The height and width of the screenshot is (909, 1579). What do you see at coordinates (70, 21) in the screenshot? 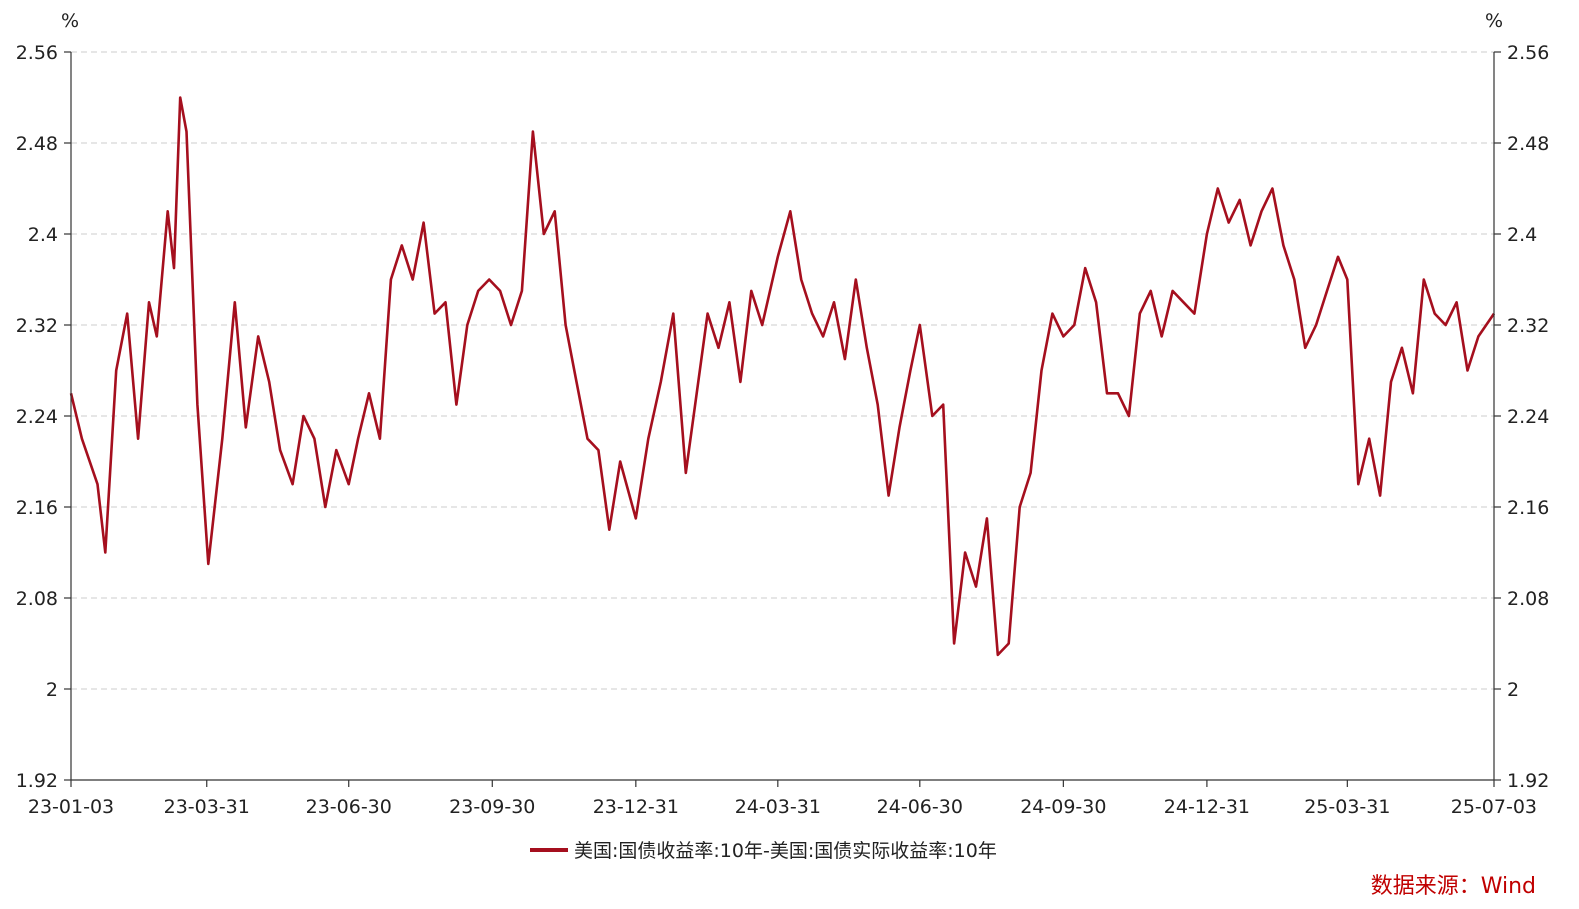
I see `y-axis-left-unit: %` at bounding box center [70, 21].